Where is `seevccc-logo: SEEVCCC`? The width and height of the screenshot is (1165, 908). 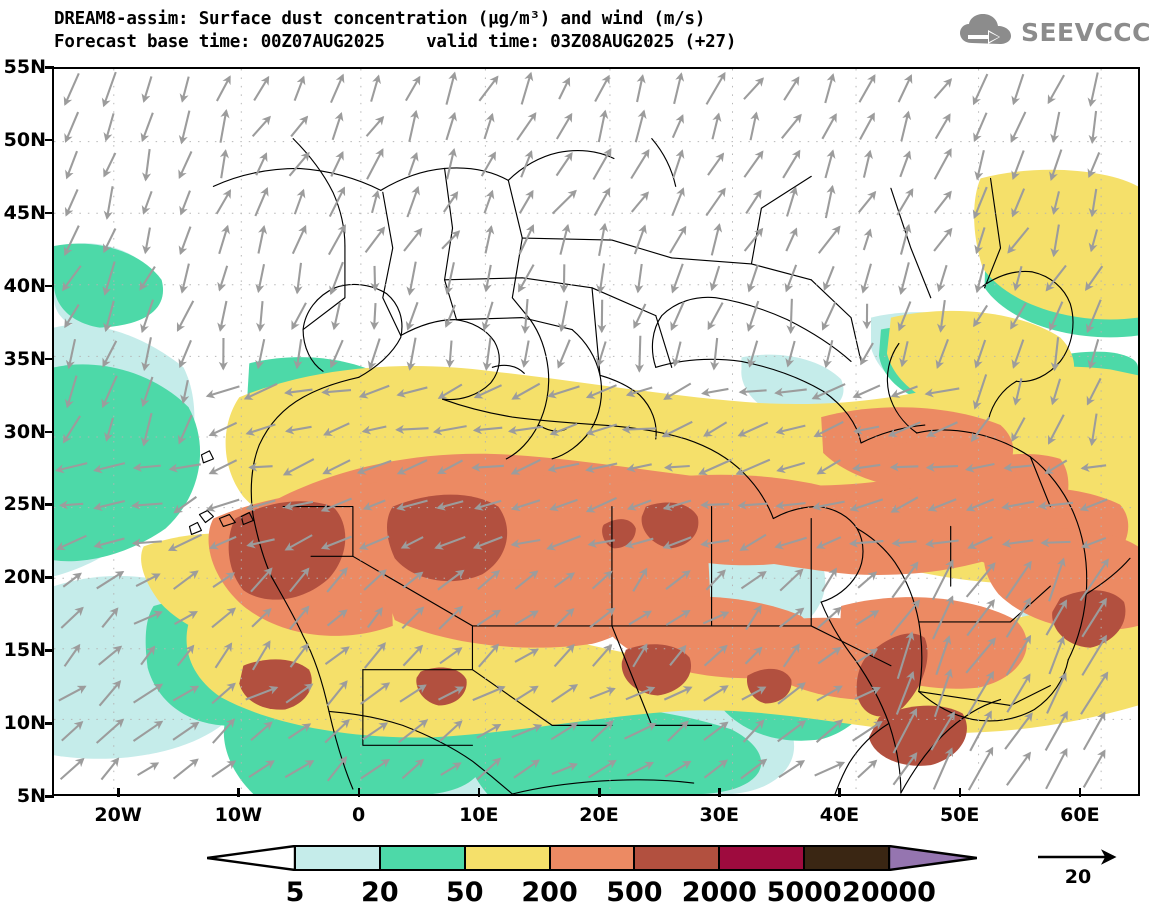 seevccc-logo: SEEVCCC is located at coordinates (1054, 32).